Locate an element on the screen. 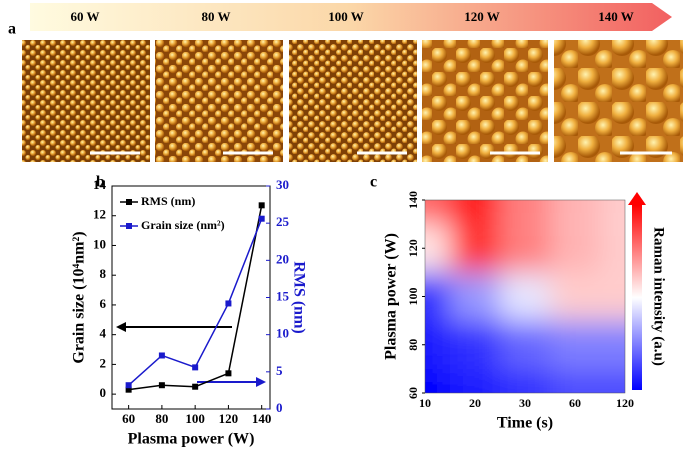 The width and height of the screenshot is (685, 453). power-label: 80 W is located at coordinates (215, 16).